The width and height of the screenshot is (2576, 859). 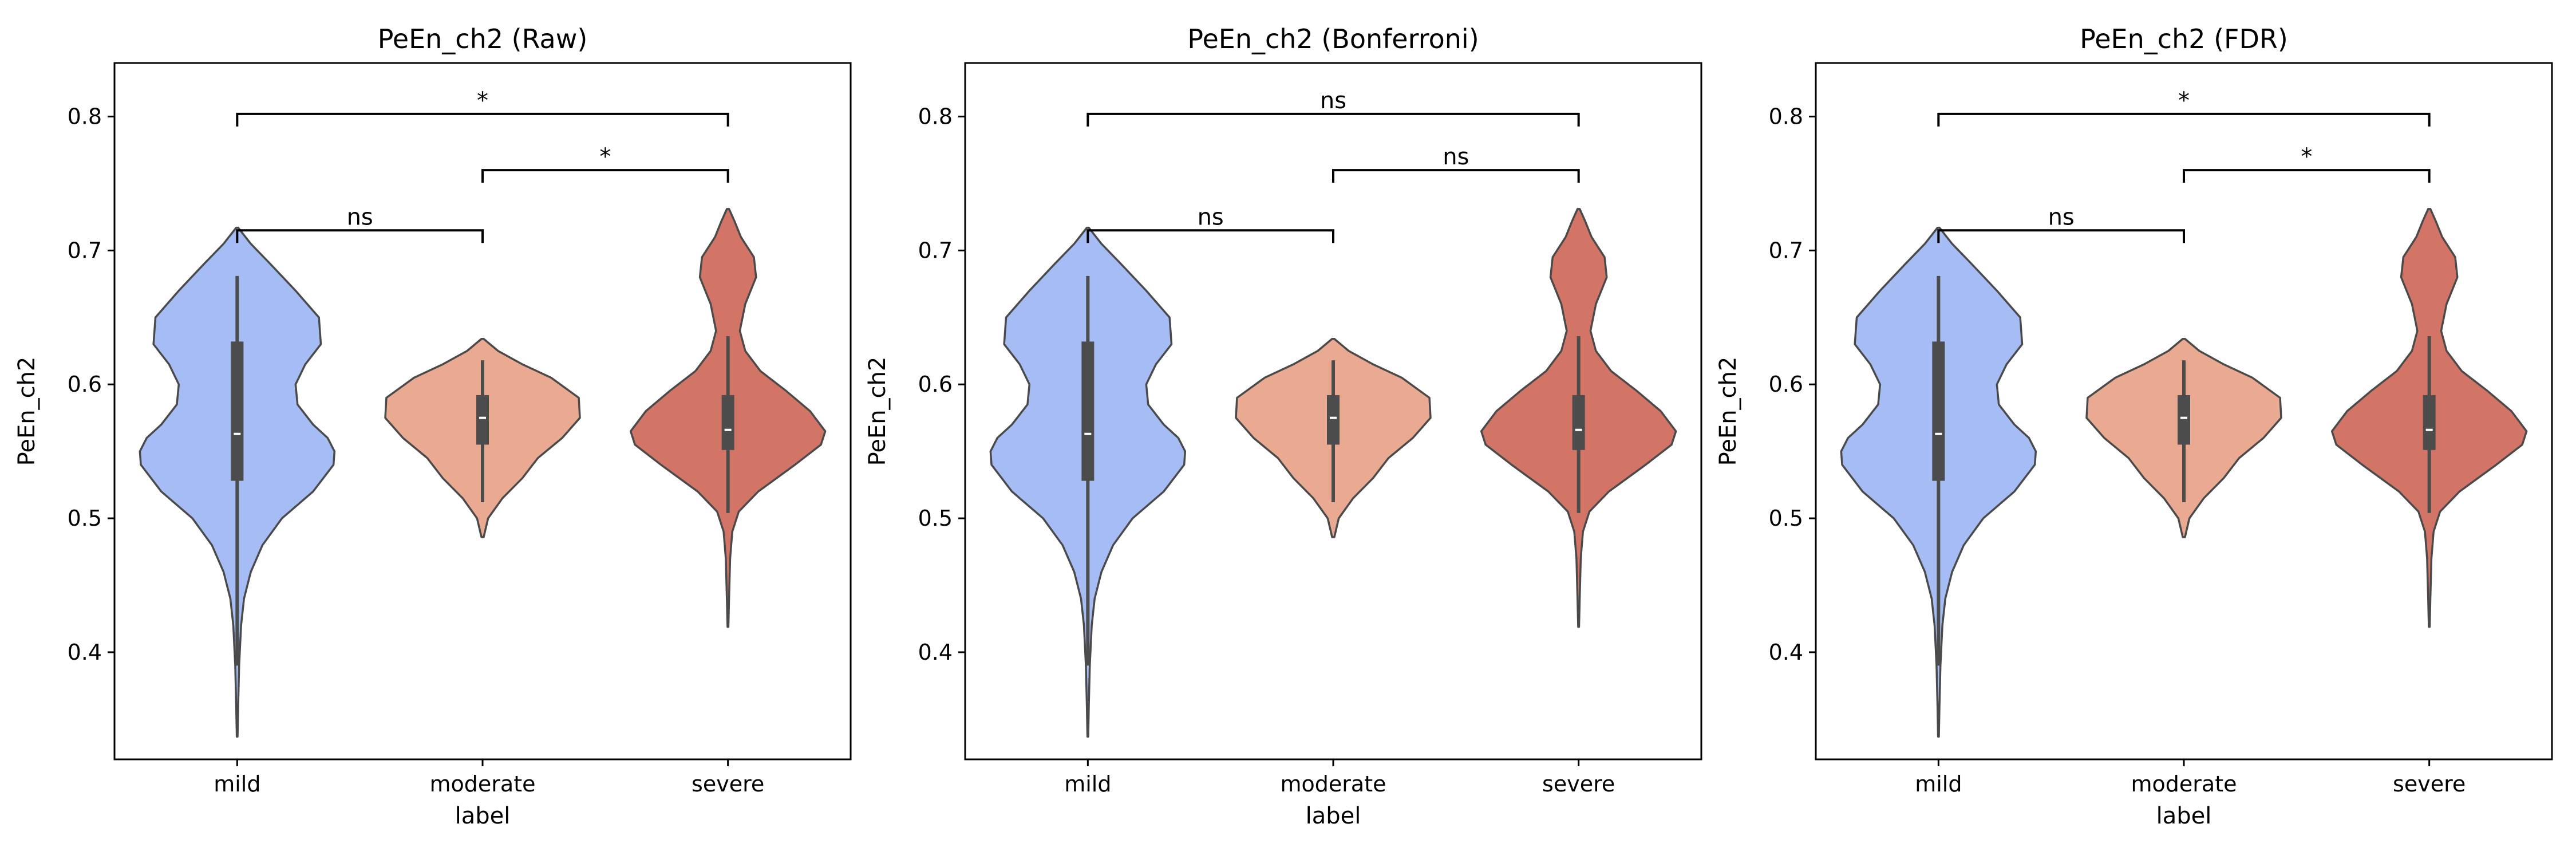 I want to click on chart-title: PeEn_ch2 (FDR), so click(x=2184, y=38).